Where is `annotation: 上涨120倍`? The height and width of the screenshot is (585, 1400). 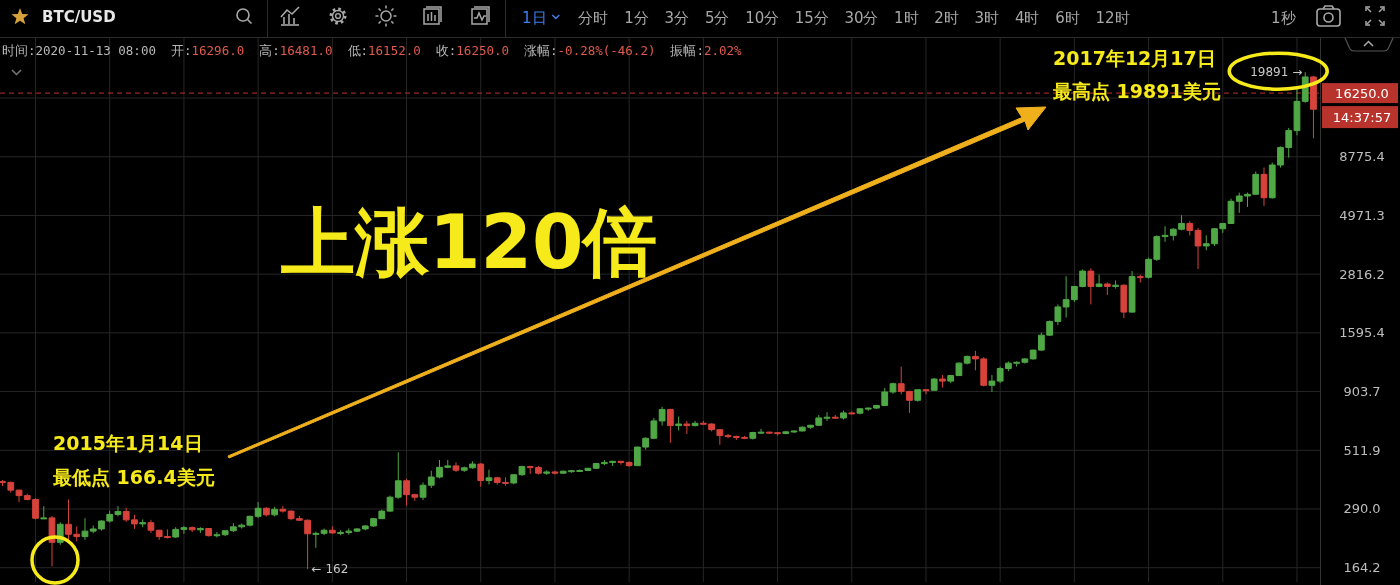
annotation: 上涨120倍 is located at coordinates (469, 242).